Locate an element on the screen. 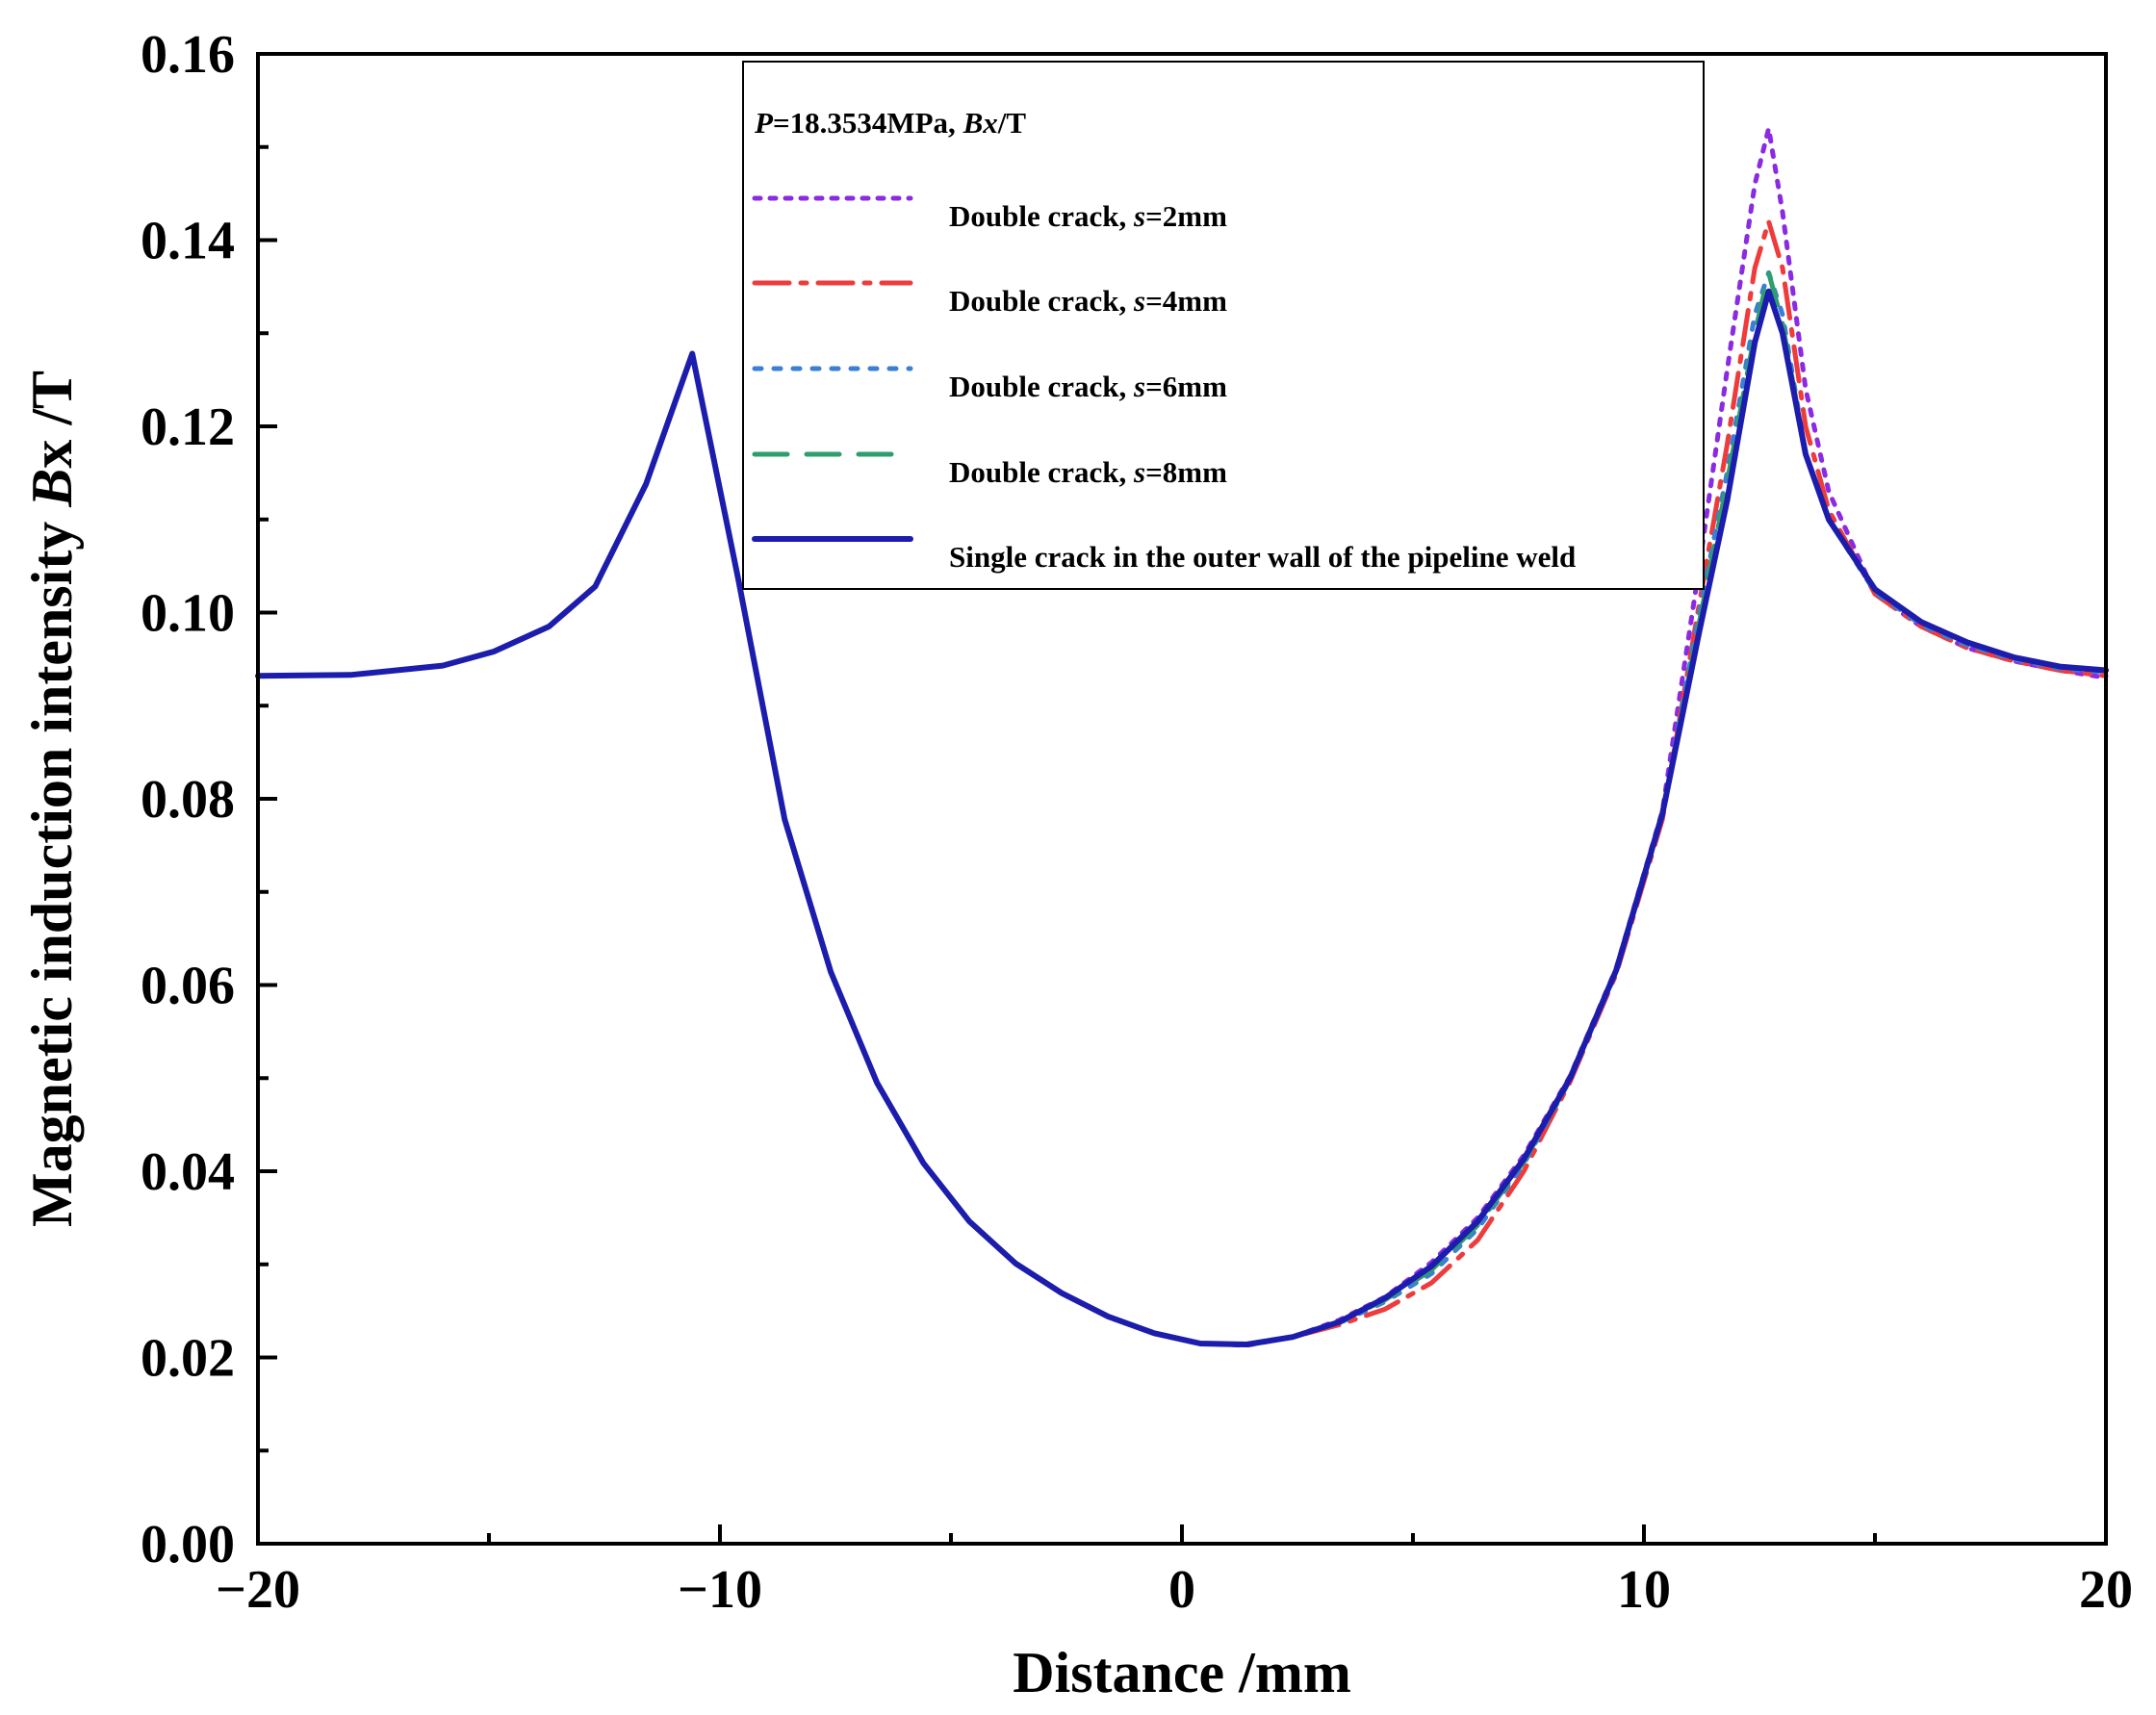 This screenshot has width=2156, height=1715. y-axis-title-part: /T is located at coordinates (52, 405).